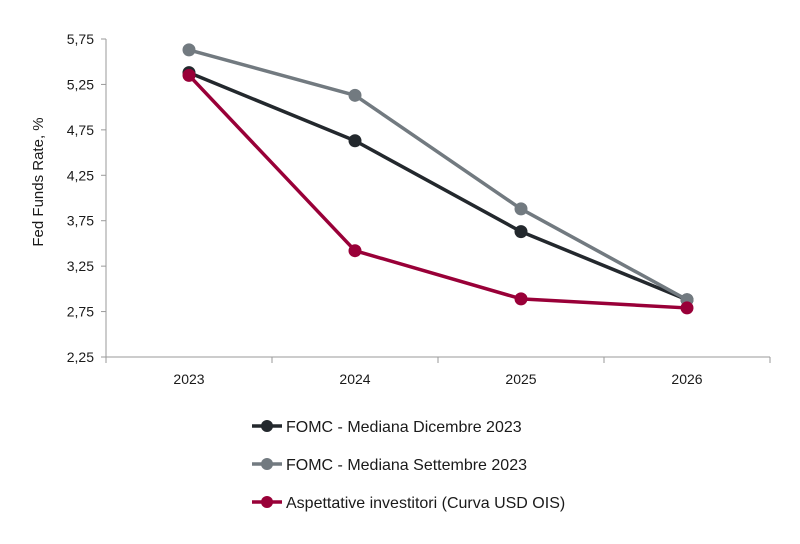 The height and width of the screenshot is (544, 800). I want to click on x-tick-label: 2023, so click(188, 379).